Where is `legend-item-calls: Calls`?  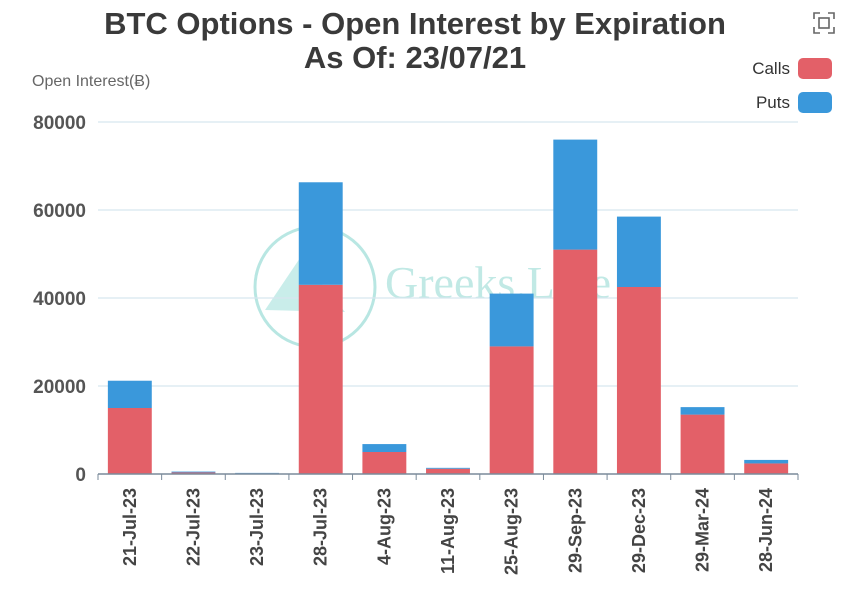
legend-item-calls: Calls is located at coordinates (792, 68).